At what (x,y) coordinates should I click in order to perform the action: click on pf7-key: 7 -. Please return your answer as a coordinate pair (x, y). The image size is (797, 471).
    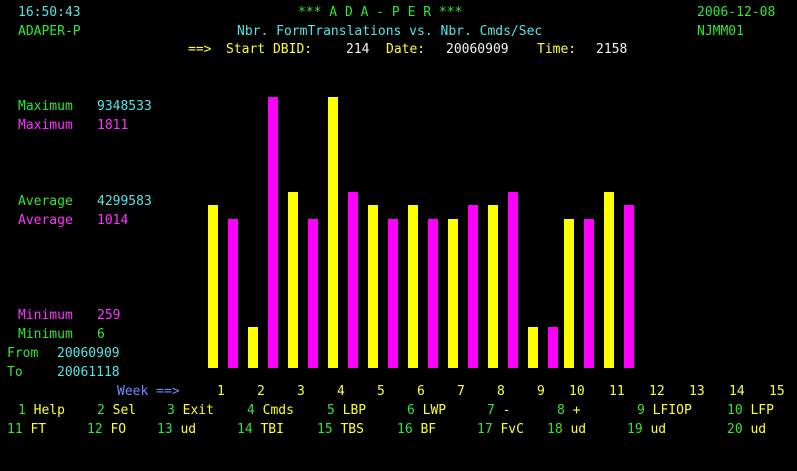
    Looking at the image, I should click on (498, 410).